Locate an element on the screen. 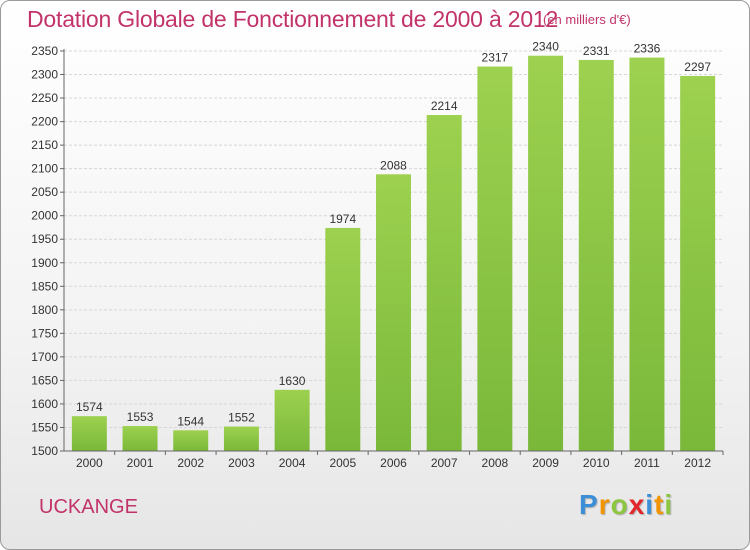  data-label-2004: 1630 is located at coordinates (292, 381).